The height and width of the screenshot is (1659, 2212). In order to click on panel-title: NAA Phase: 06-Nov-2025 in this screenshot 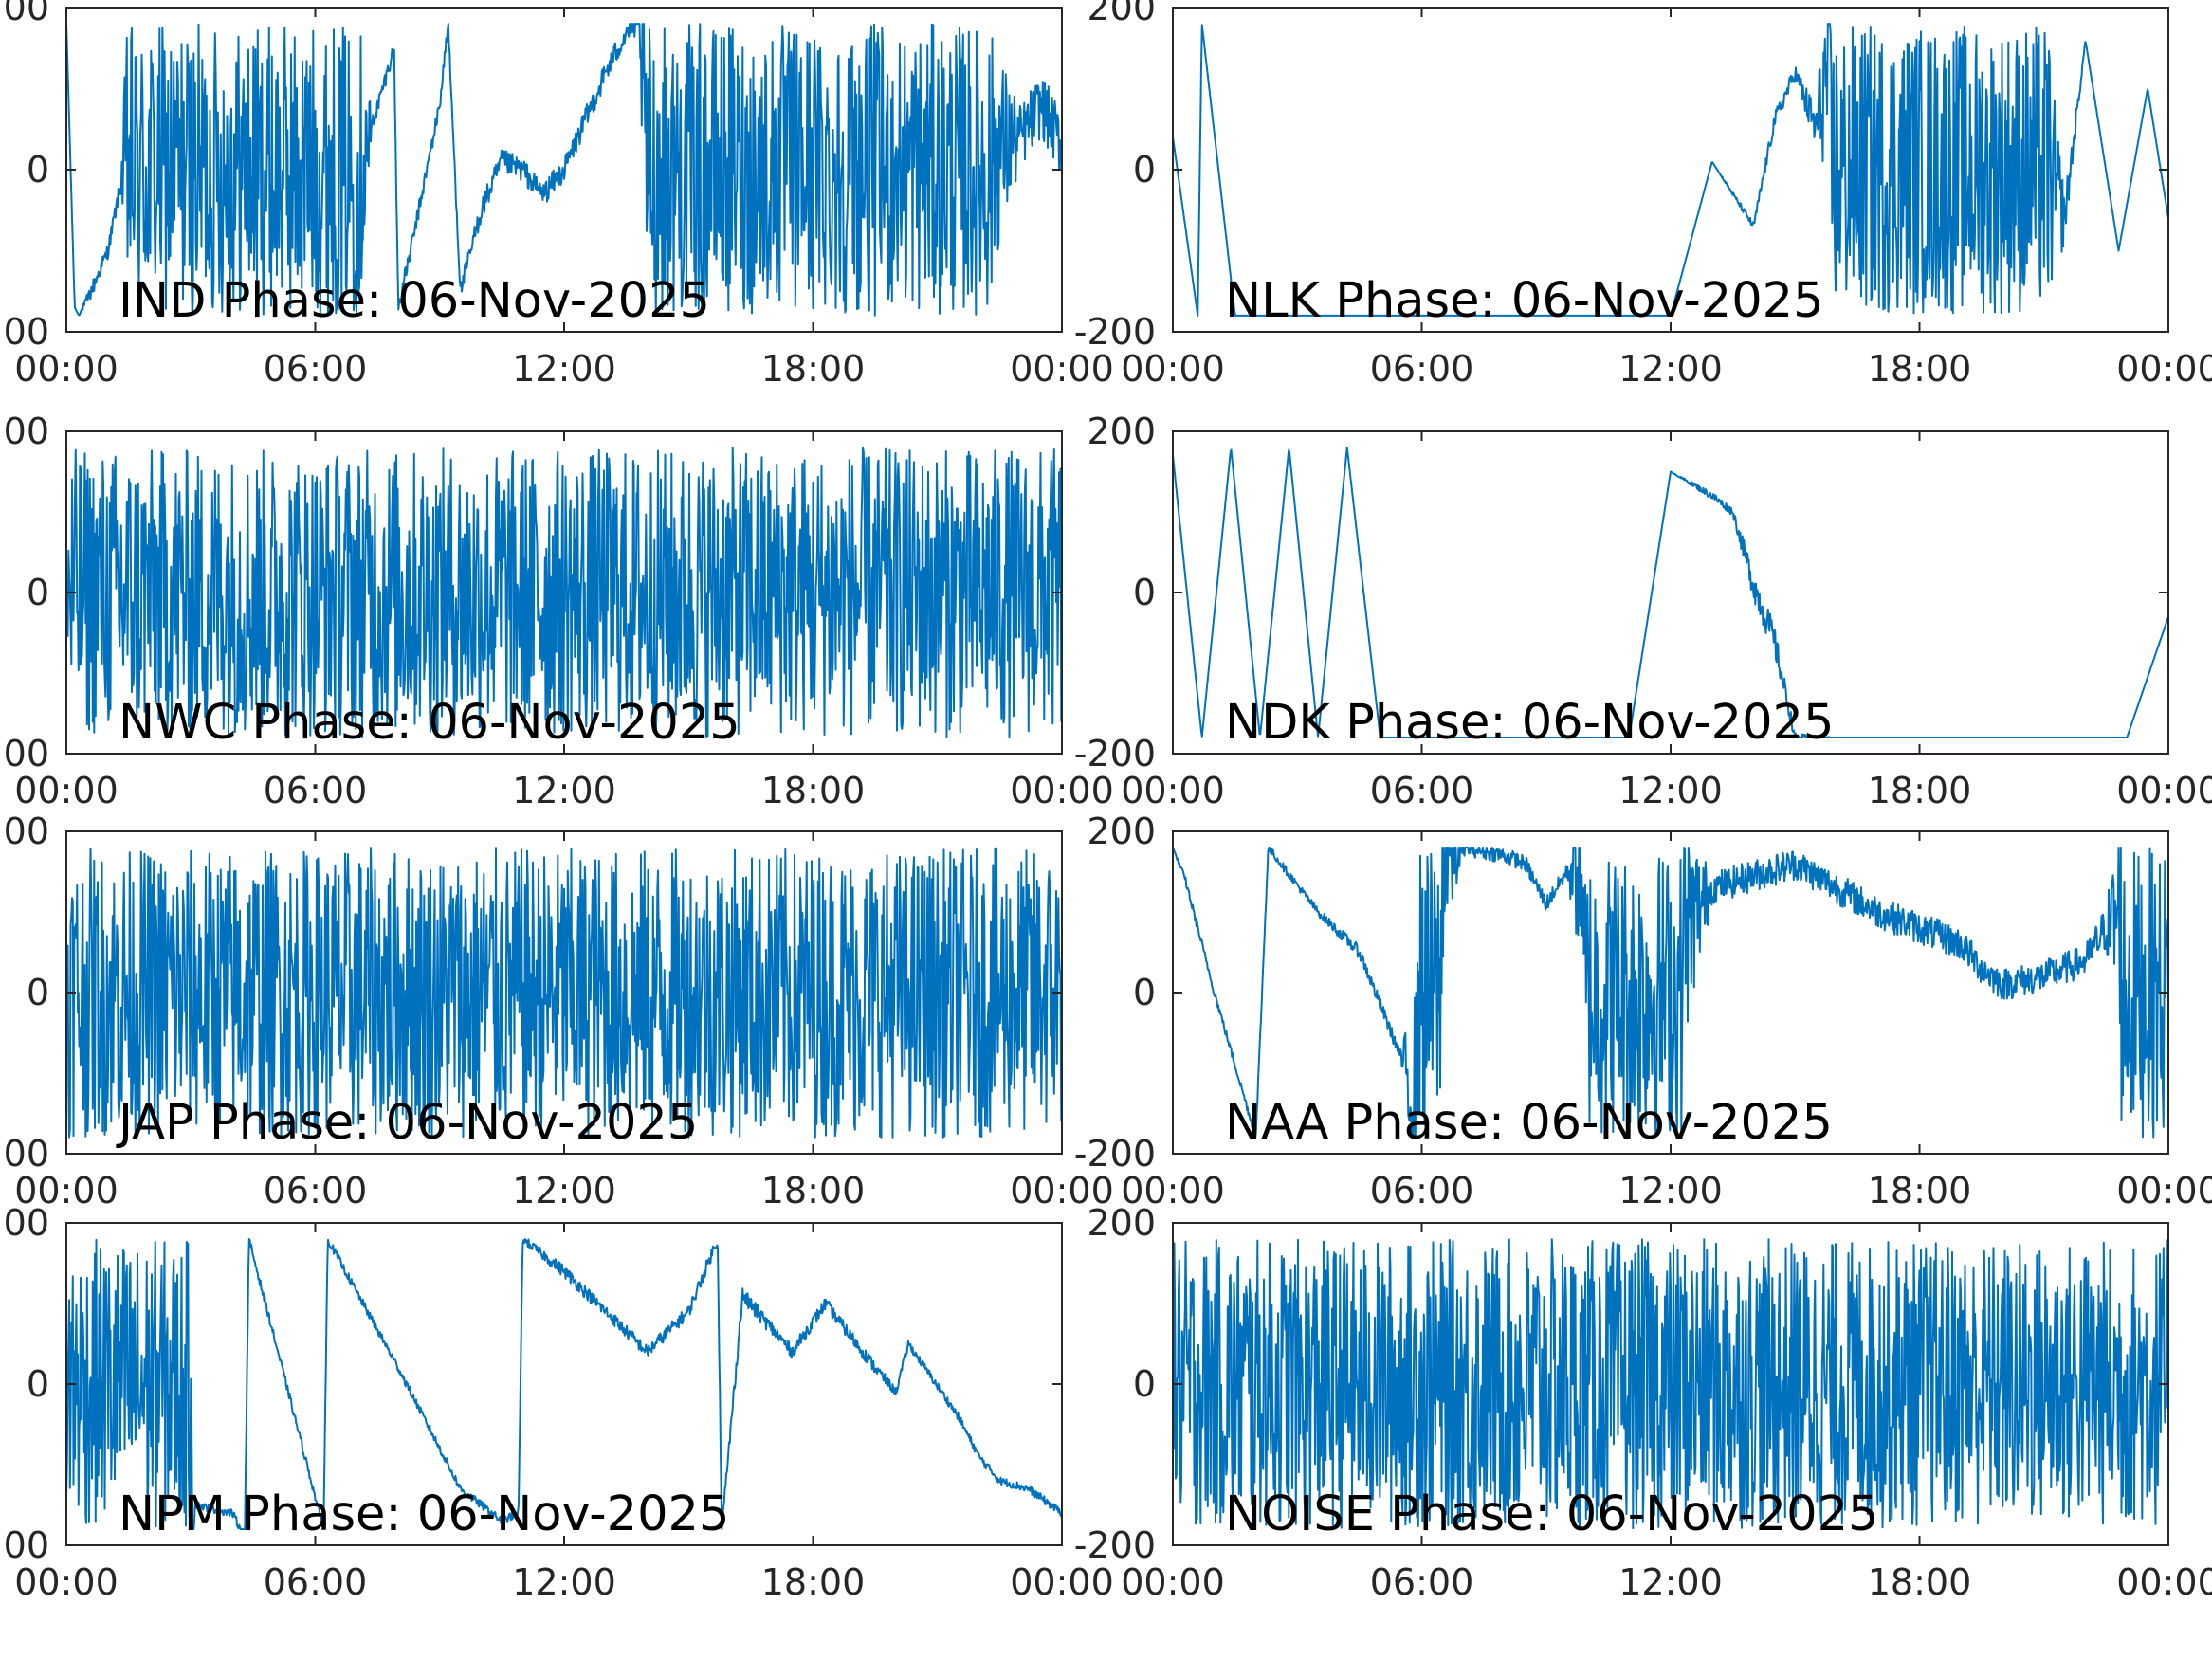, I will do `click(1529, 1123)`.